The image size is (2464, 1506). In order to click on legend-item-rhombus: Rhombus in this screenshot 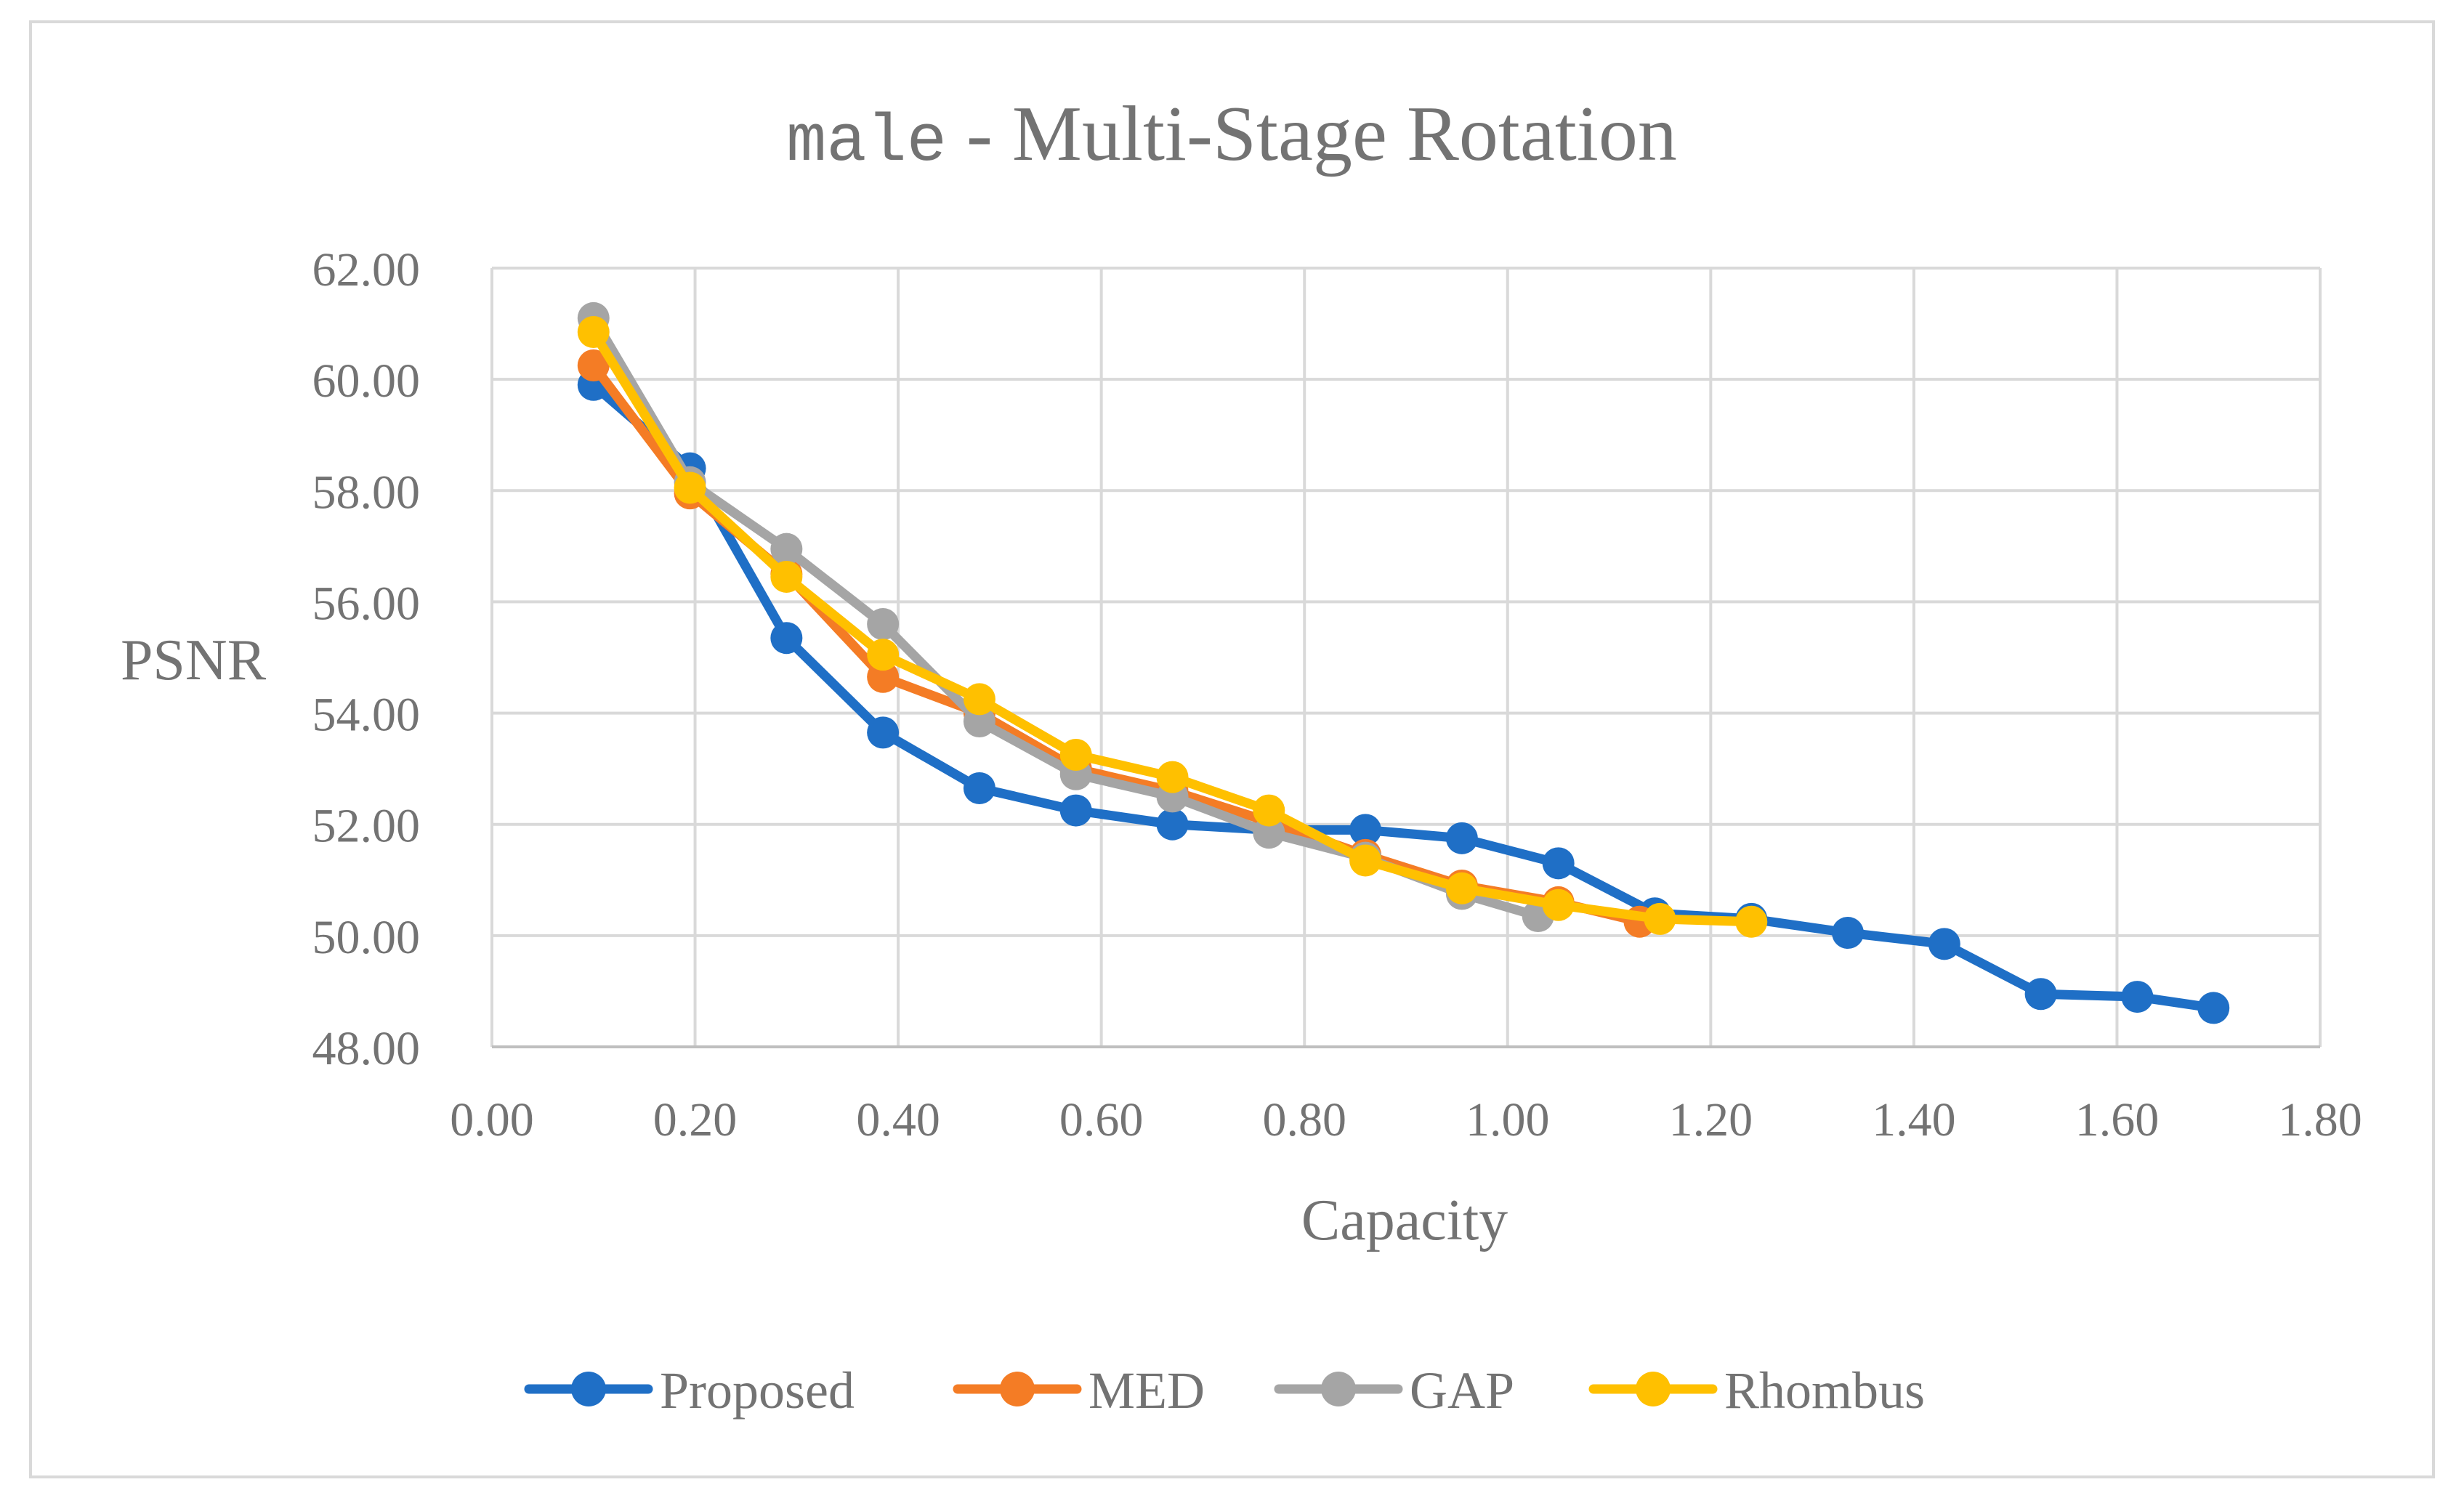, I will do `click(1757, 1390)`.